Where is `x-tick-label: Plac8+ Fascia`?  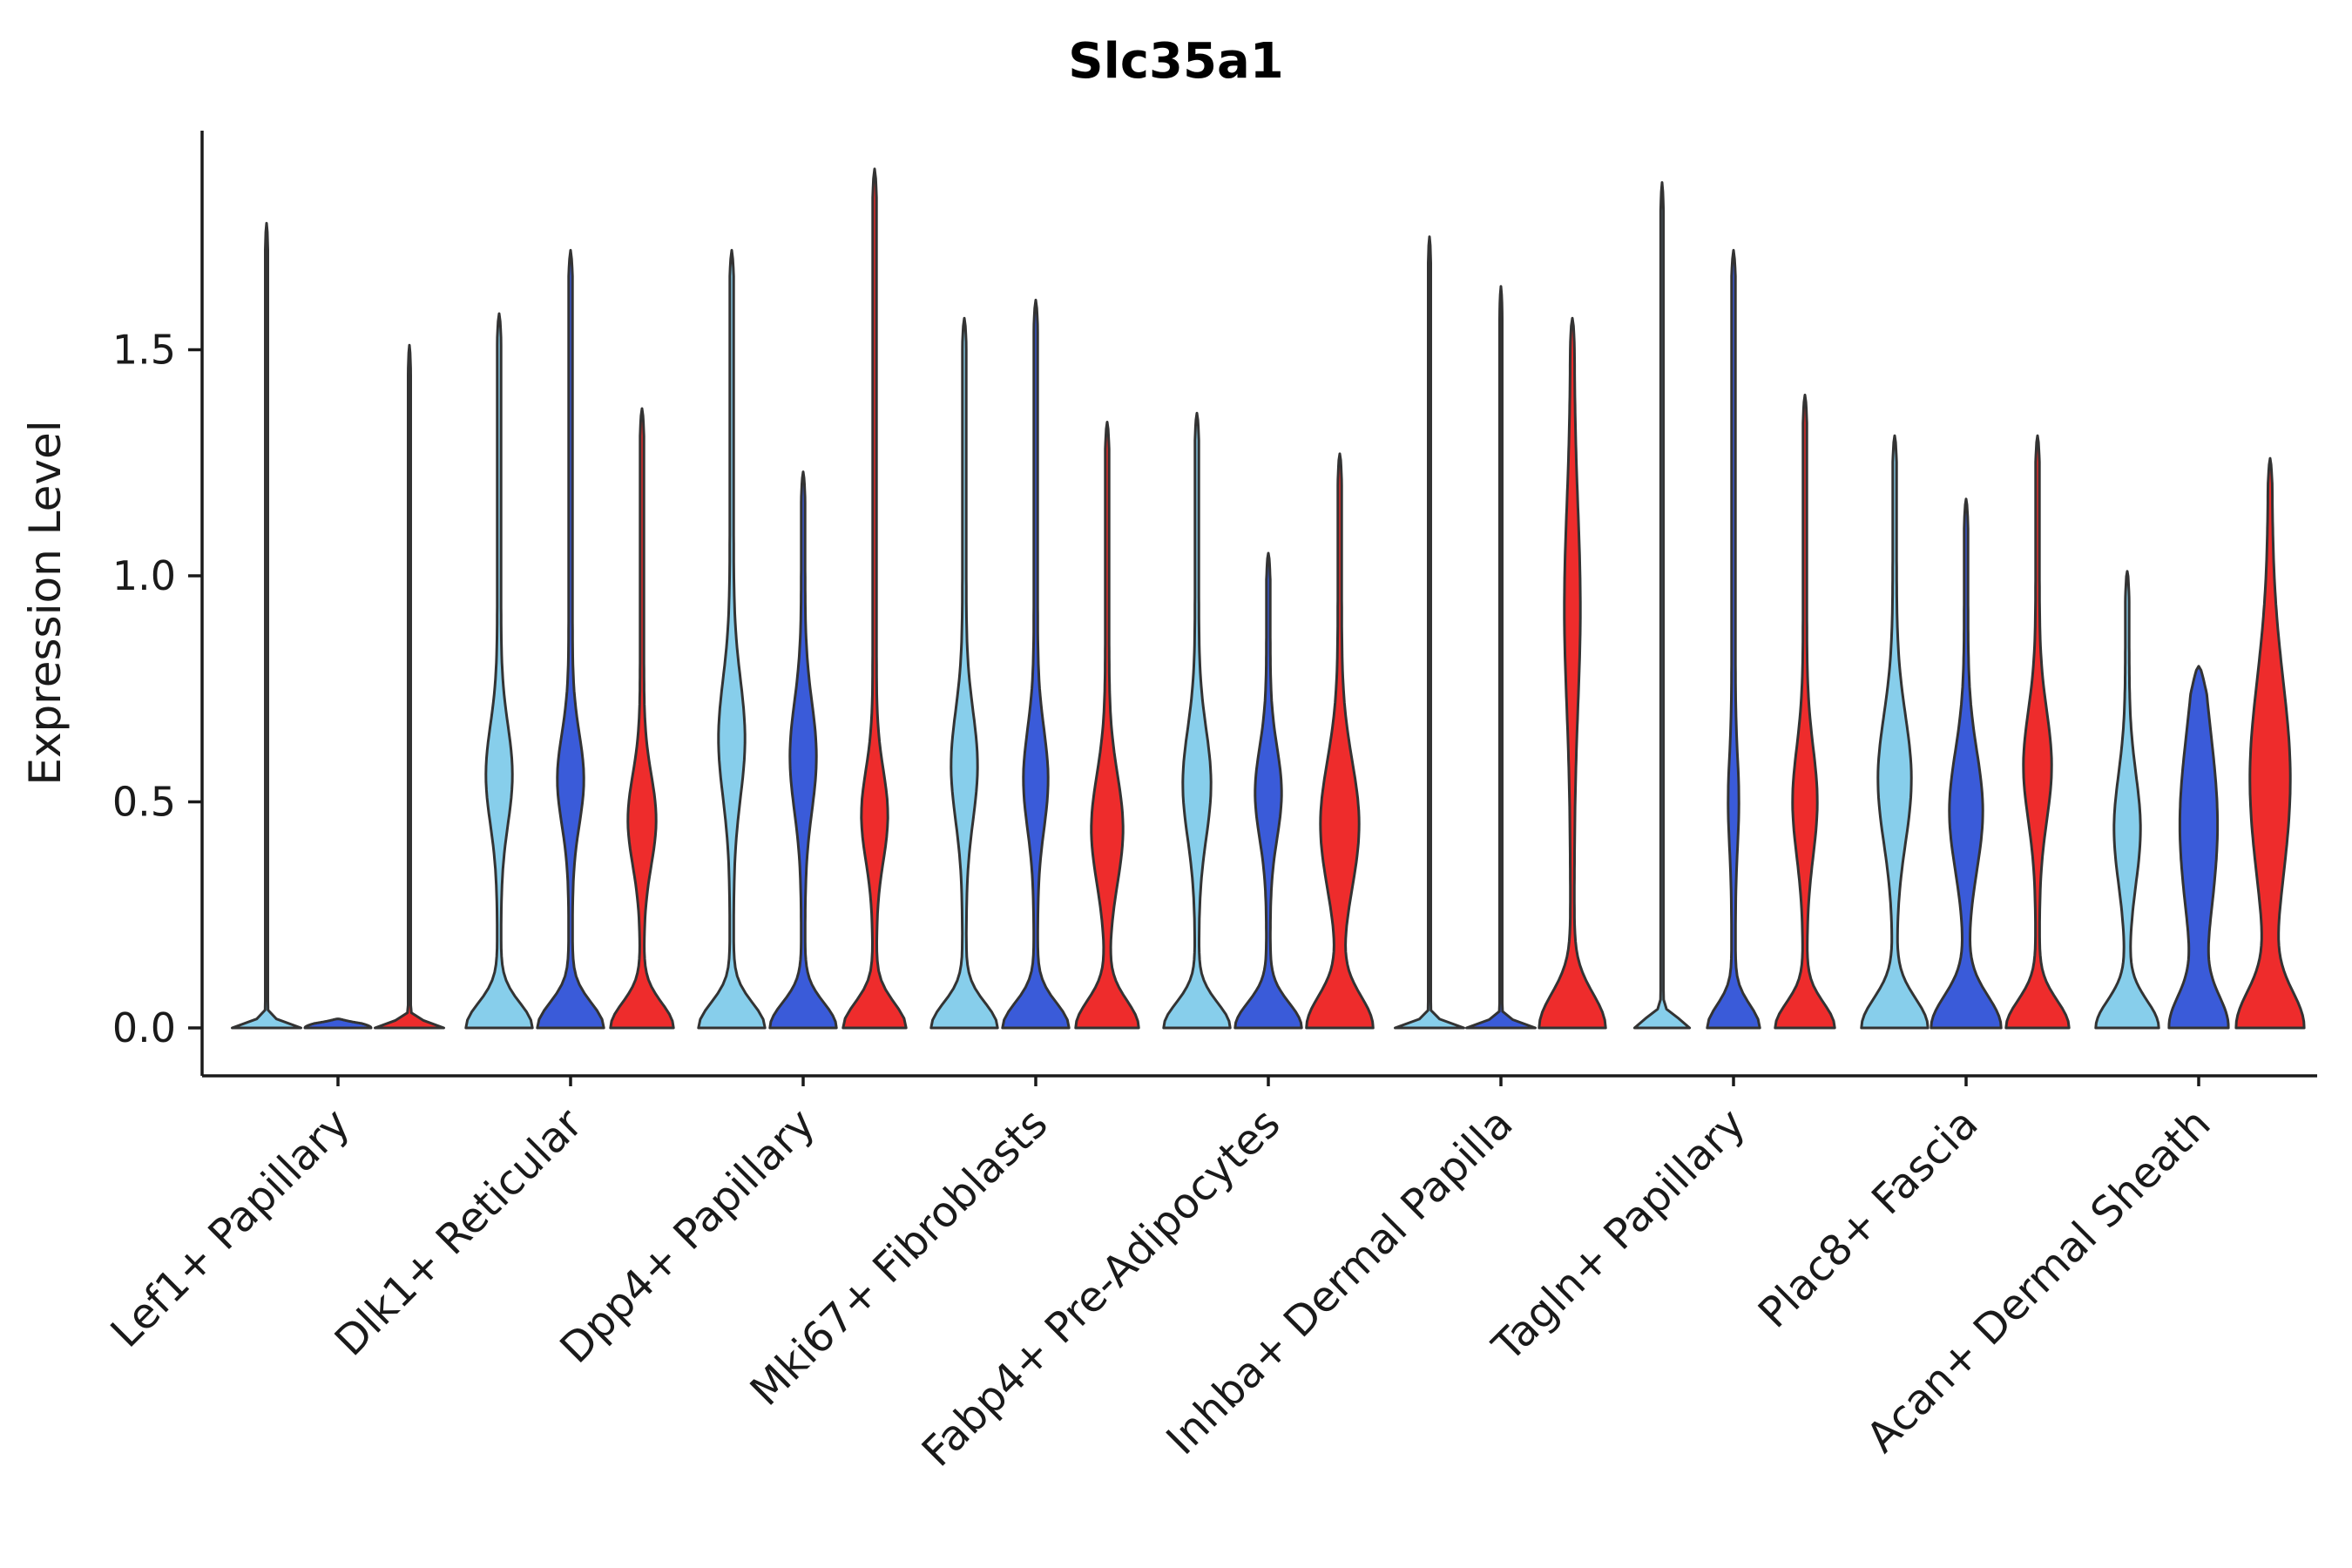
x-tick-label: Plac8+ Fascia is located at coordinates (1868, 1218).